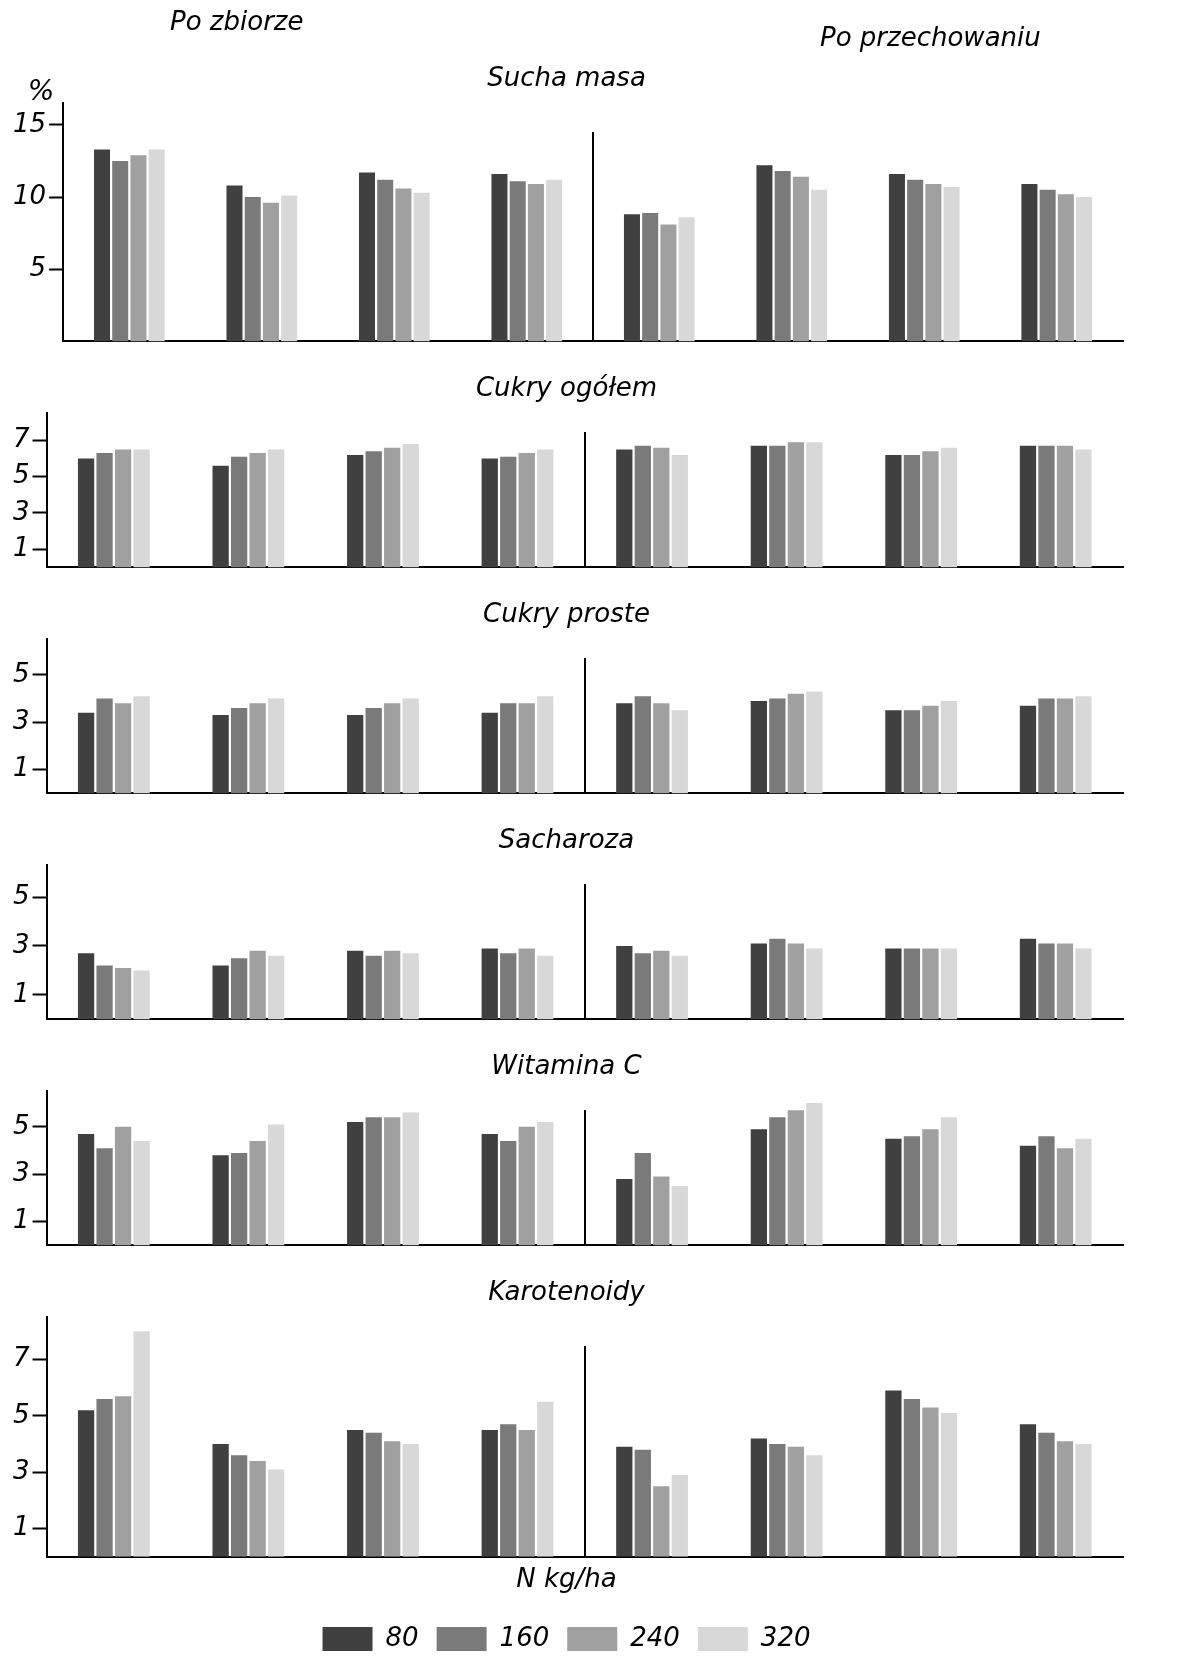 This screenshot has height=1672, width=1193. I want to click on y-tick-label: 1, so click(21, 767).